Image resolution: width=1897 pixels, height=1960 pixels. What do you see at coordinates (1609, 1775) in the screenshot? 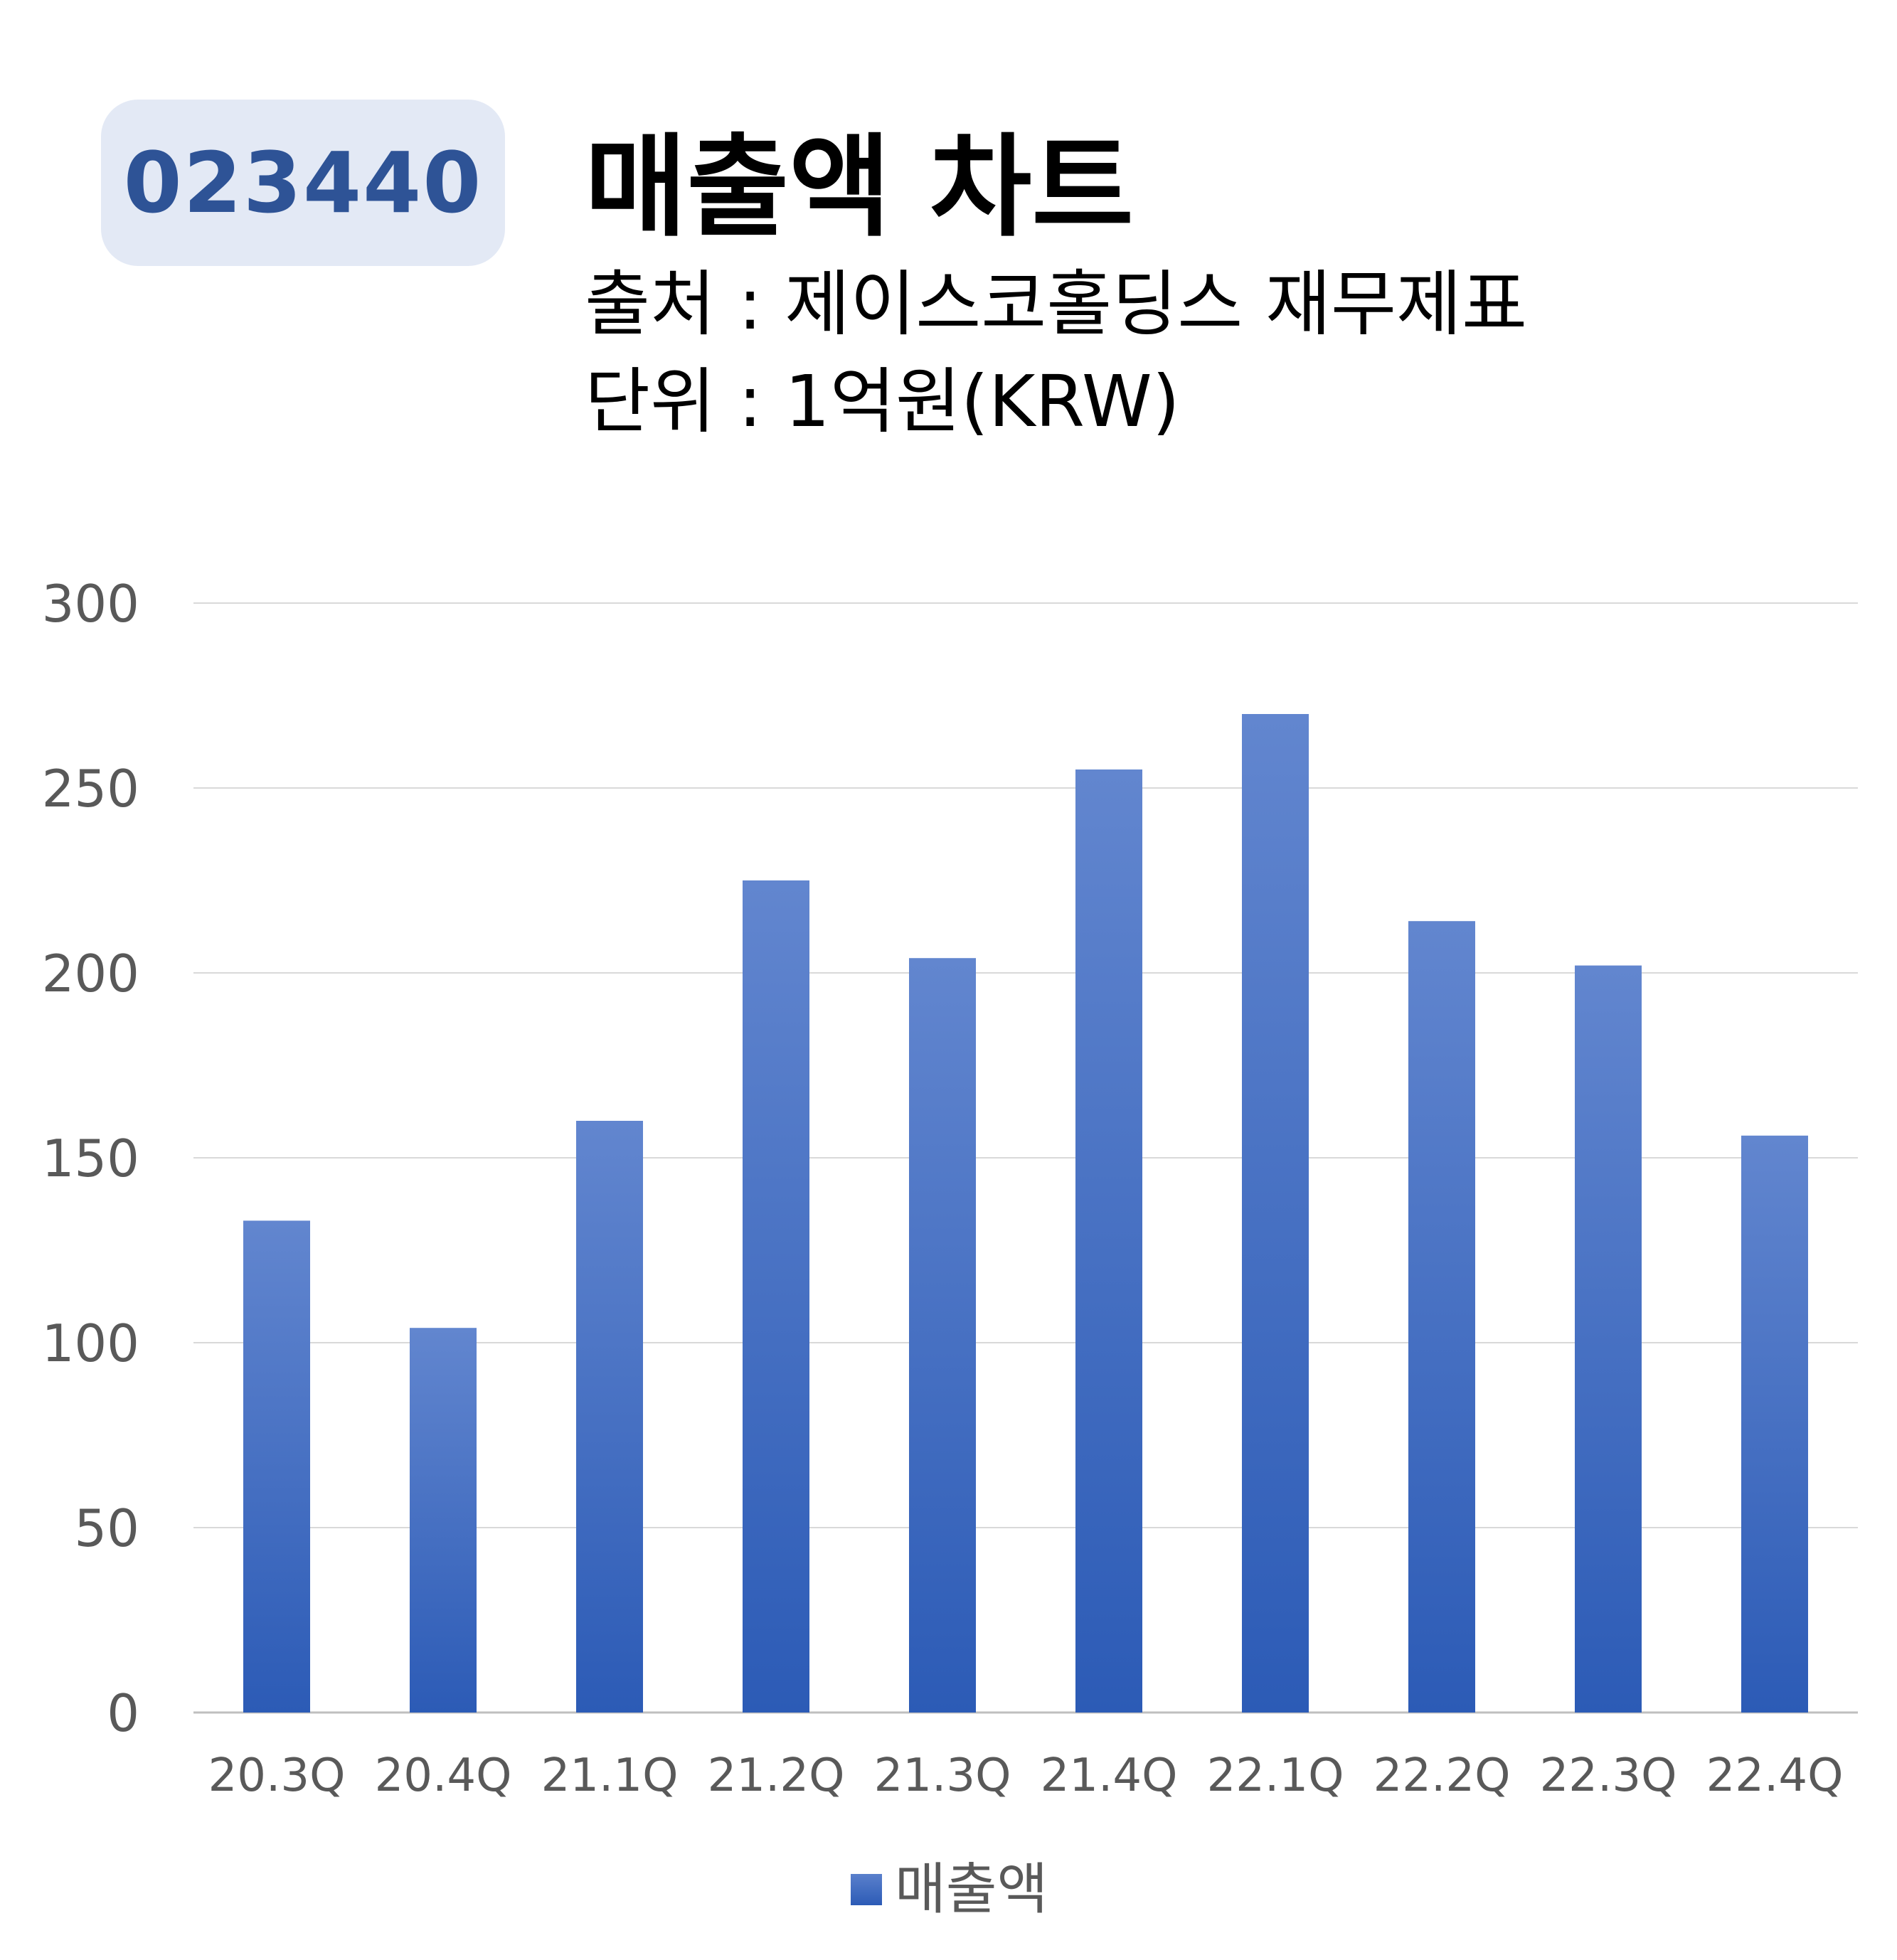
I see `x-tick-label: 22.3Q` at bounding box center [1609, 1775].